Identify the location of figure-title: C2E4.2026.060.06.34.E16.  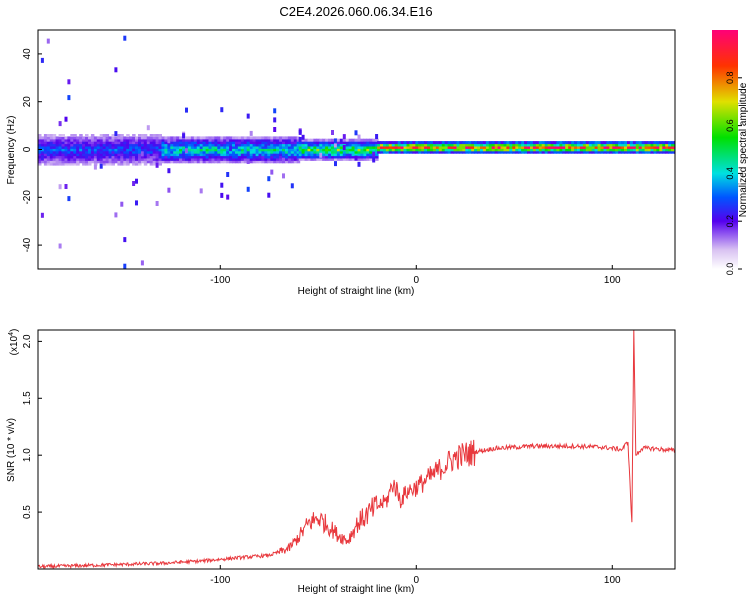
(355, 11).